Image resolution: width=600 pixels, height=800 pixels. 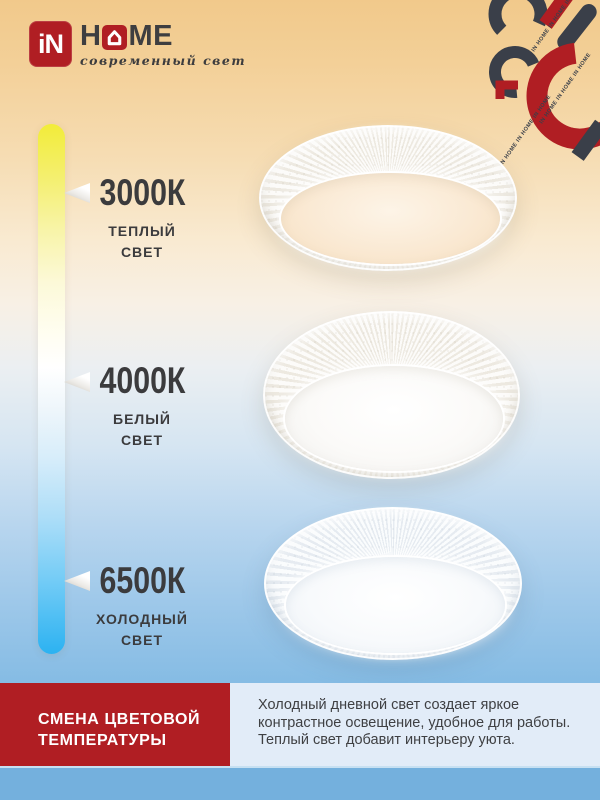 What do you see at coordinates (150, 36) in the screenshot?
I see `logo-letters-me: ME` at bounding box center [150, 36].